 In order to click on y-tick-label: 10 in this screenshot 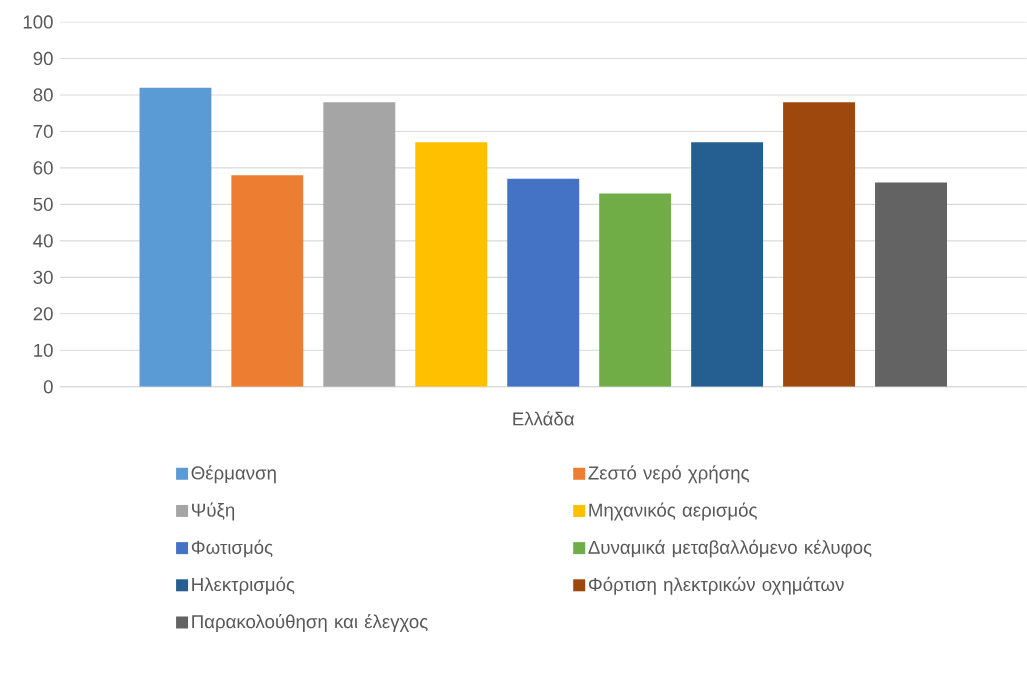, I will do `click(43, 350)`.